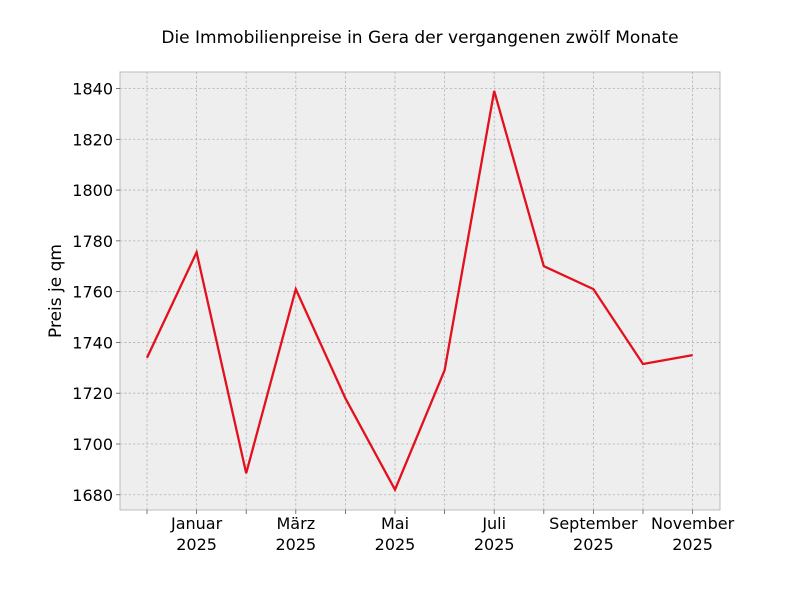  I want to click on y-tick-label: 1840, so click(92, 89).